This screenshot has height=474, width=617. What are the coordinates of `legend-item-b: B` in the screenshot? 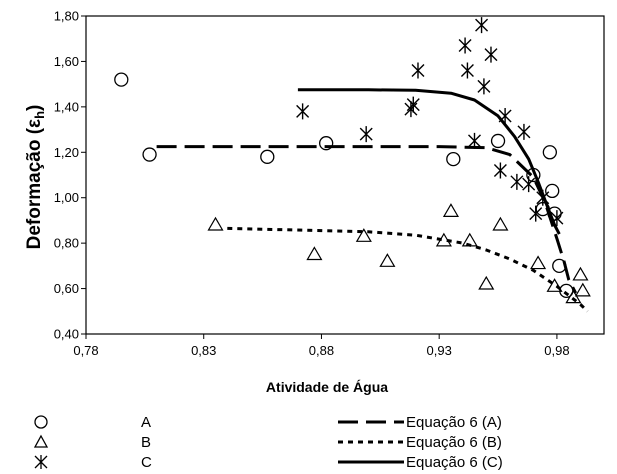 It's located at (92, 442).